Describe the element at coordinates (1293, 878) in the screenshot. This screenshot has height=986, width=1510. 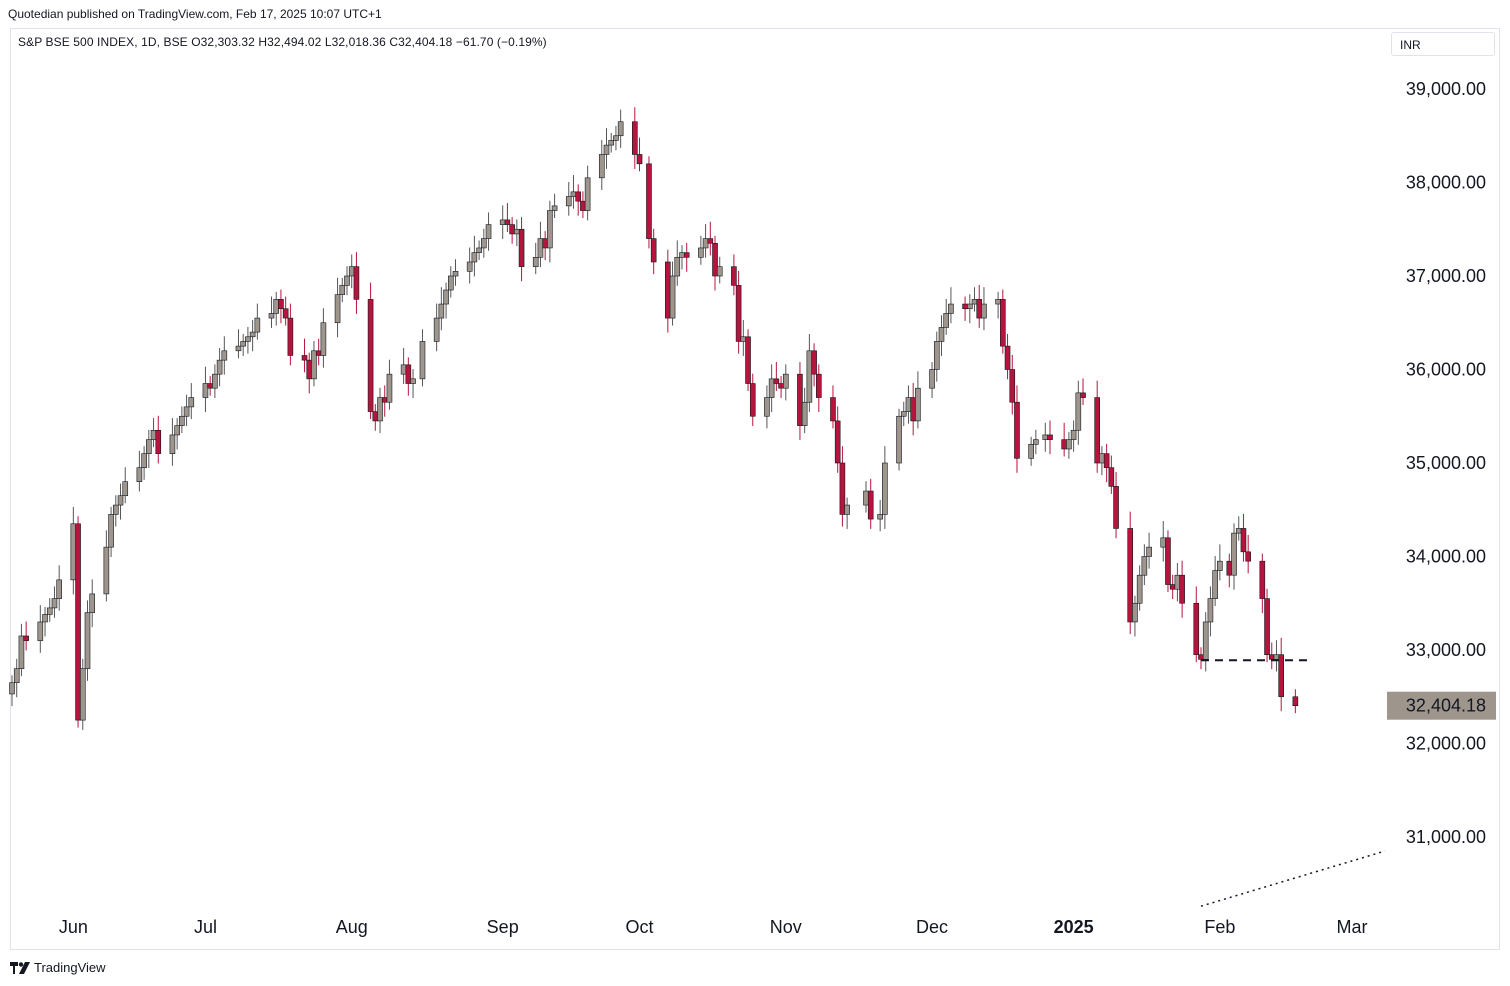
I see `trend-line` at that location.